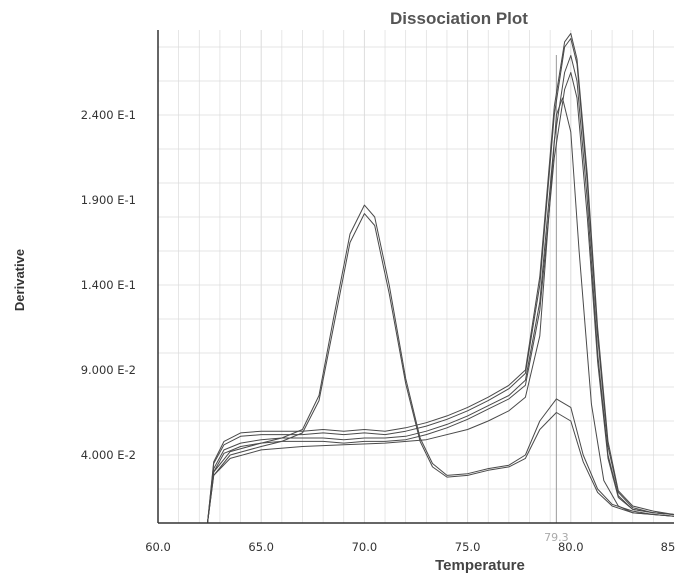 The image size is (677, 573). What do you see at coordinates (365, 547) in the screenshot?
I see `x-tick-label: 70.0` at bounding box center [365, 547].